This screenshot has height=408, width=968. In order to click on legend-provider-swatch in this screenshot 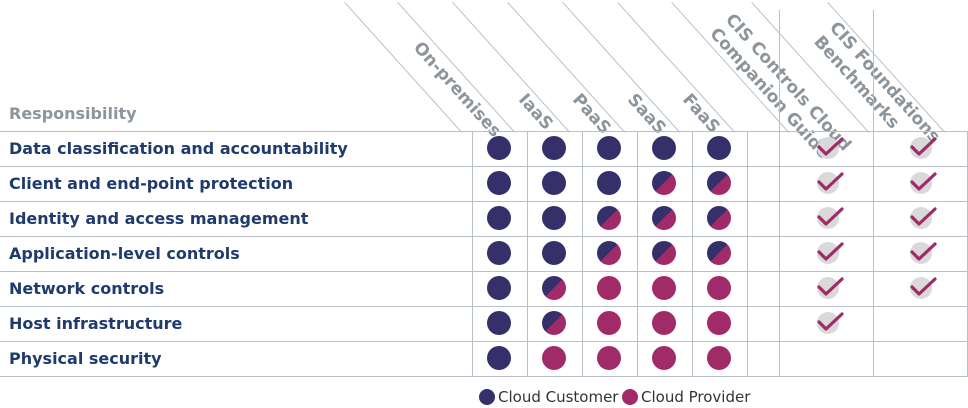, I will do `click(630, 397)`.